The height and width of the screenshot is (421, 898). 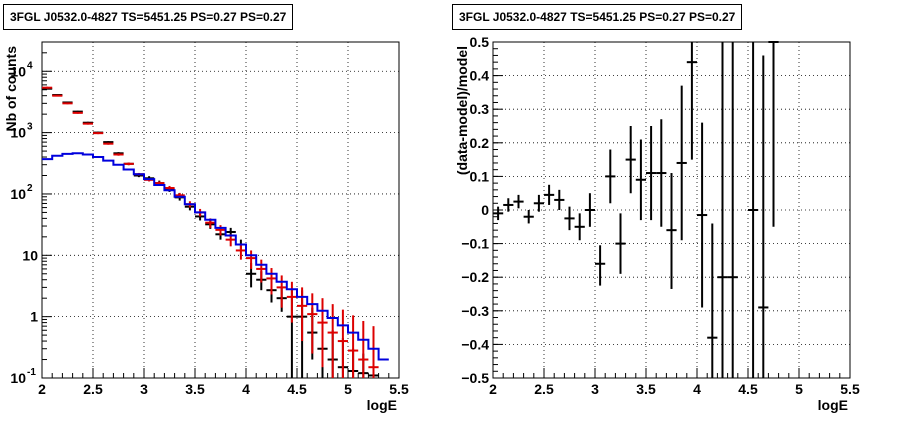 I want to click on left-y-tick-label: 1, so click(x=34, y=317).